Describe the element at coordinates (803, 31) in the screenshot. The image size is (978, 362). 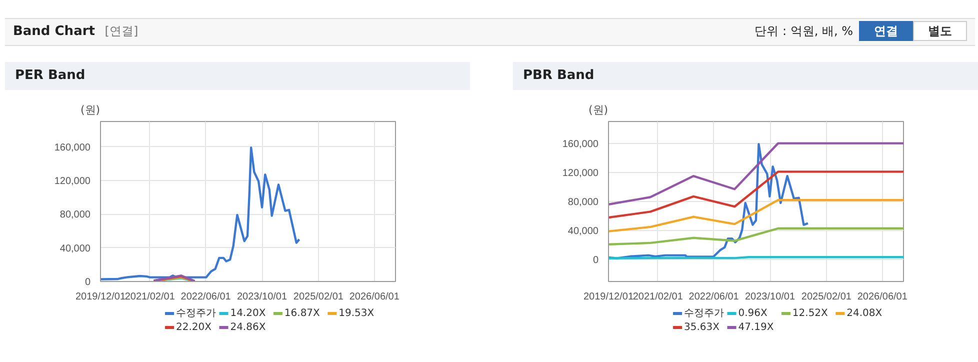
I see `text: 단위 : 억원, 배, %` at that location.